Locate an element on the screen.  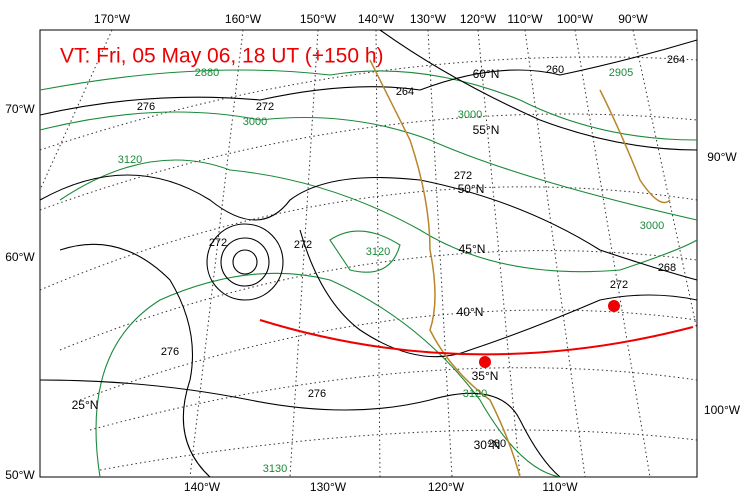
contour-label: 268 is located at coordinates (667, 268).